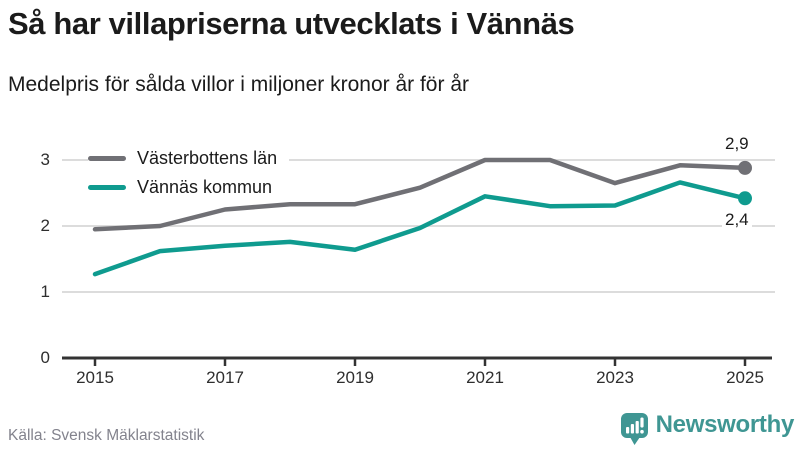 The width and height of the screenshot is (800, 450). I want to click on legend-swatch-gray, so click(107, 158).